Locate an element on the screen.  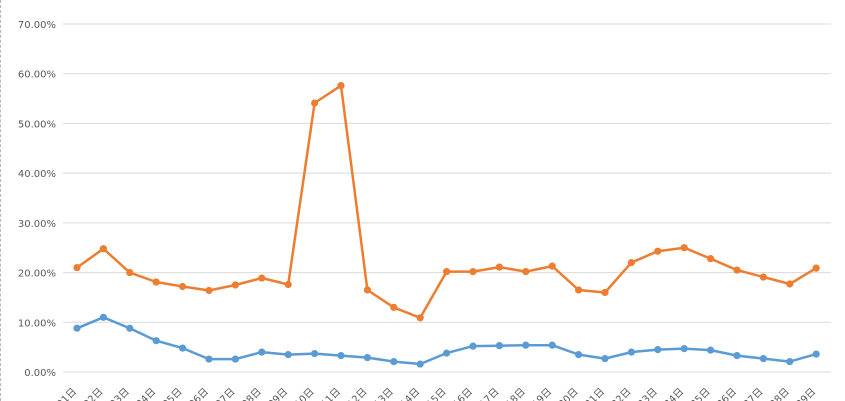
x-tick-label: 05日 is located at coordinates (173, 393).